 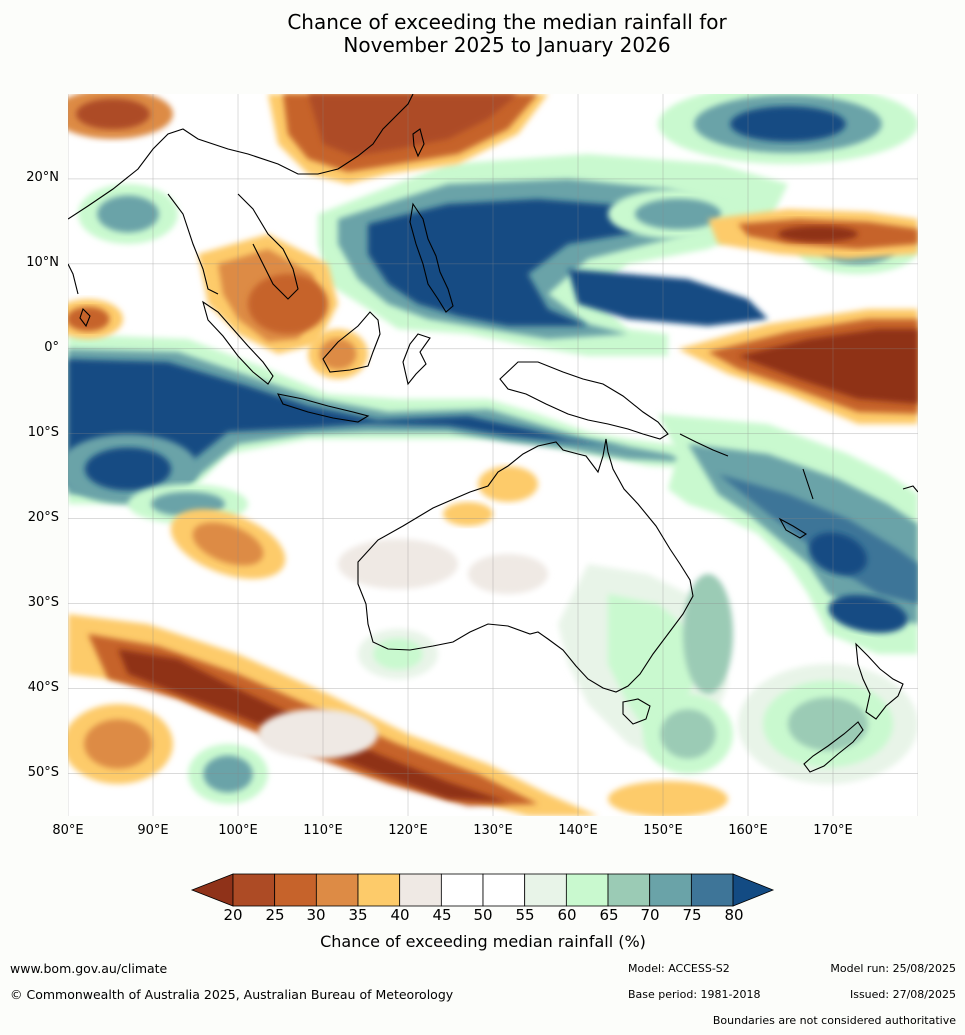 I want to click on new-caledonia-wet-core, so click(x=838, y=554).